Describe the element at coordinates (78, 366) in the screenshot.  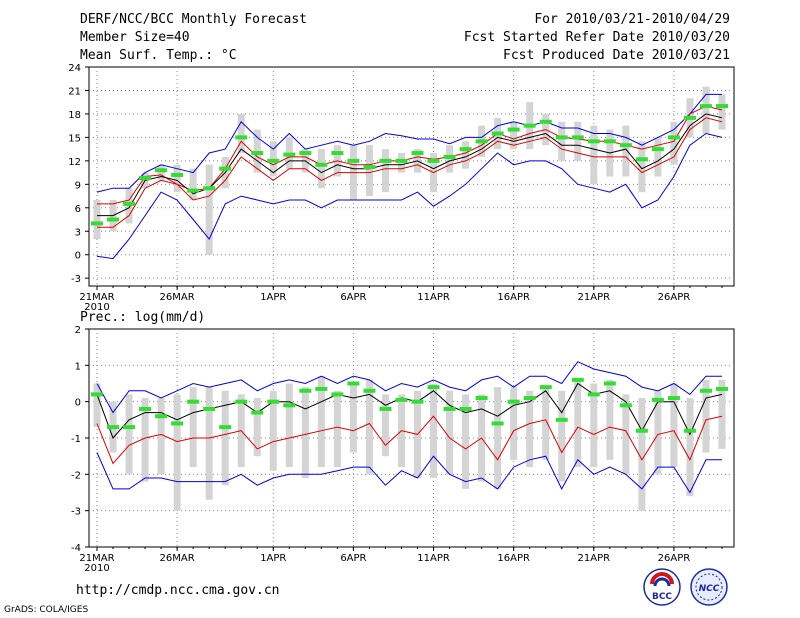
I see `y-tick-label: 1` at that location.